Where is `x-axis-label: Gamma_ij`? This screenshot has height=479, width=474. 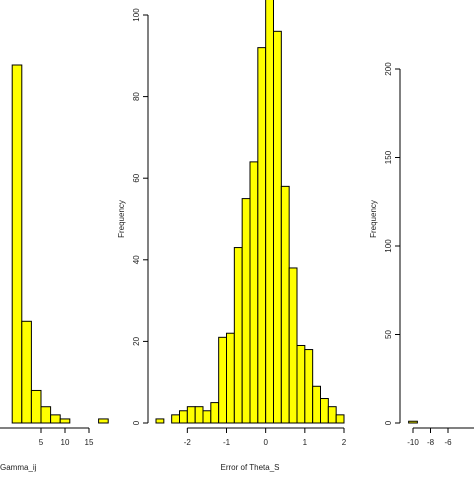
x-axis-label: Gamma_ij is located at coordinates (18, 467).